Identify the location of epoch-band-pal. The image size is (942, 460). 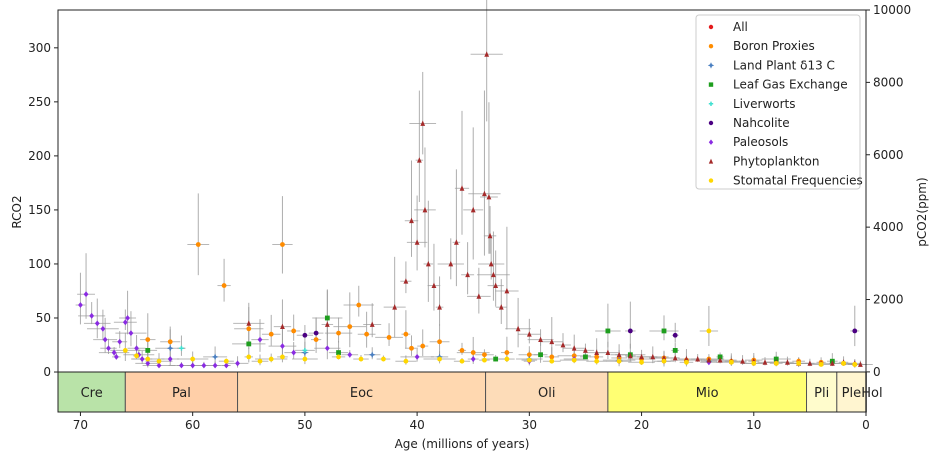
(181, 392).